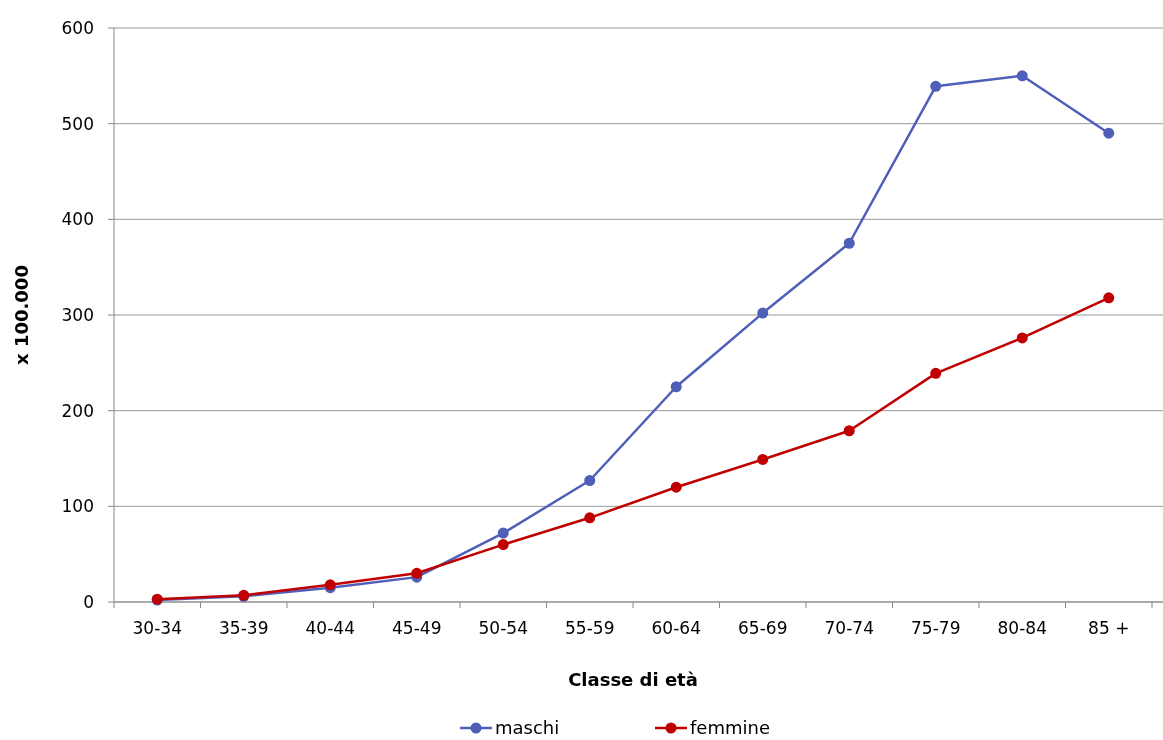  I want to click on x-tick-label: 85 +, so click(1109, 628).